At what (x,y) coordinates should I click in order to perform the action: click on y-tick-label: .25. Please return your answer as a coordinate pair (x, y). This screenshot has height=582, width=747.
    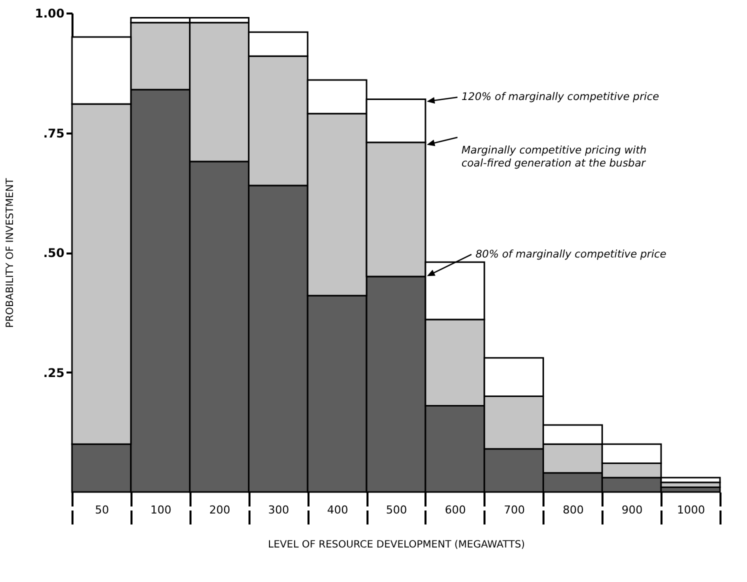
    Looking at the image, I should click on (53, 373).